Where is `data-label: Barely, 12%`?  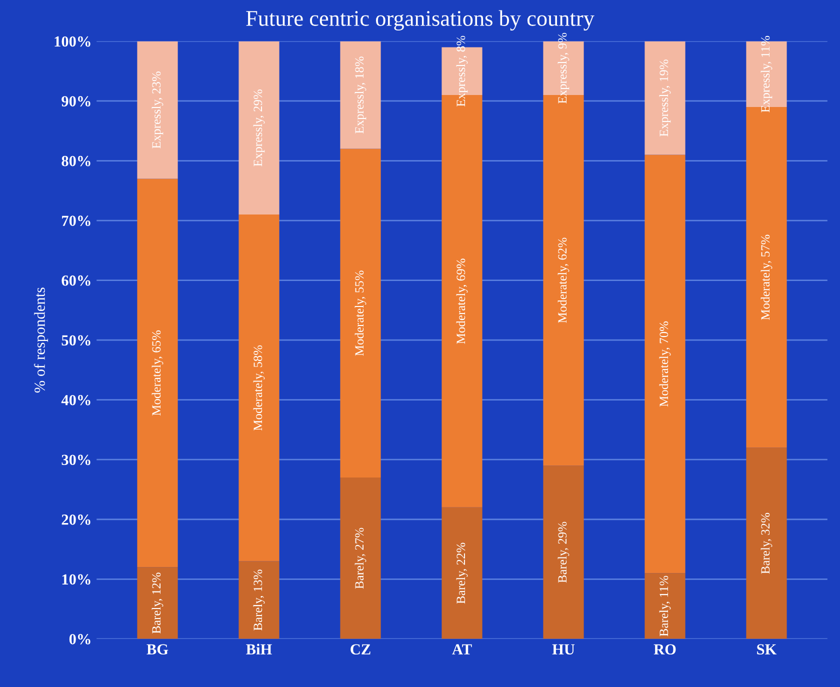
data-label: Barely, 12% is located at coordinates (158, 603).